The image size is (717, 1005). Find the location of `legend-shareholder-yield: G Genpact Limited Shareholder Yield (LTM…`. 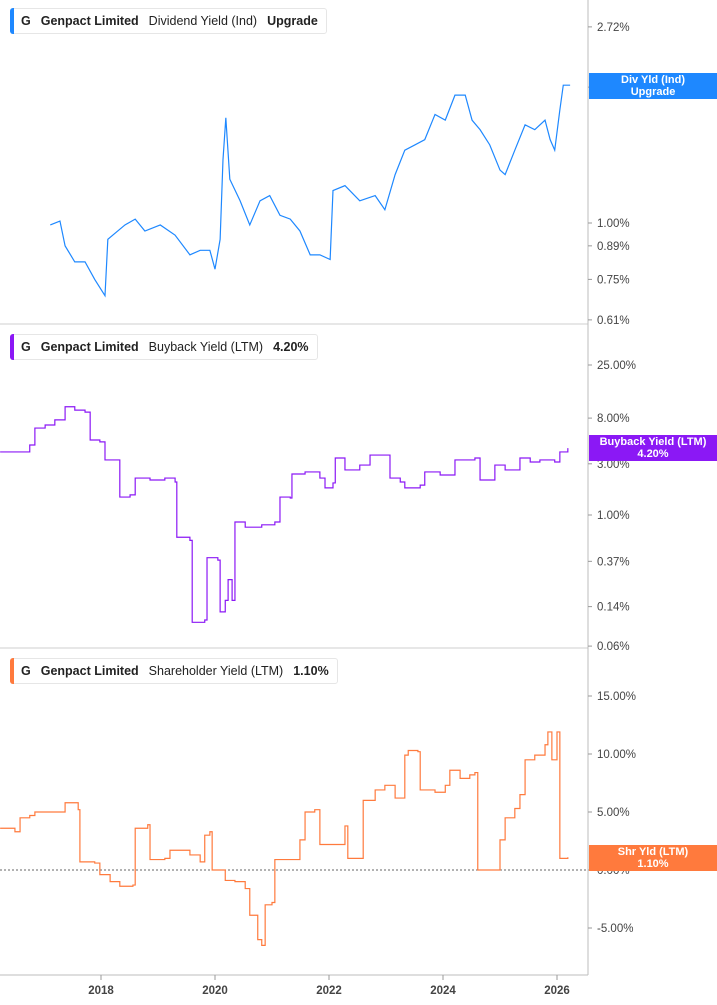

legend-shareholder-yield: G Genpact Limited Shareholder Yield (LTM… is located at coordinates (174, 671).